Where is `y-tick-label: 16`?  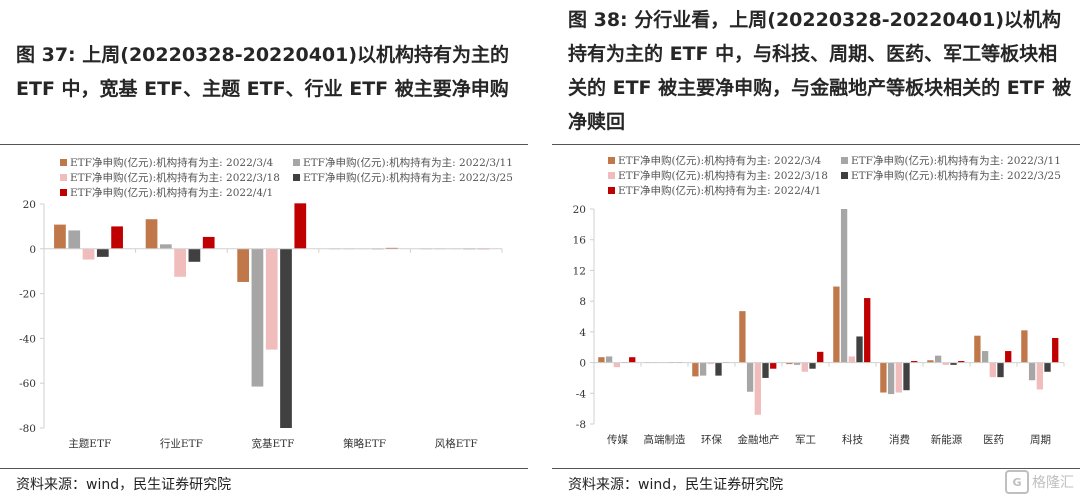 y-tick-label: 16 is located at coordinates (580, 241).